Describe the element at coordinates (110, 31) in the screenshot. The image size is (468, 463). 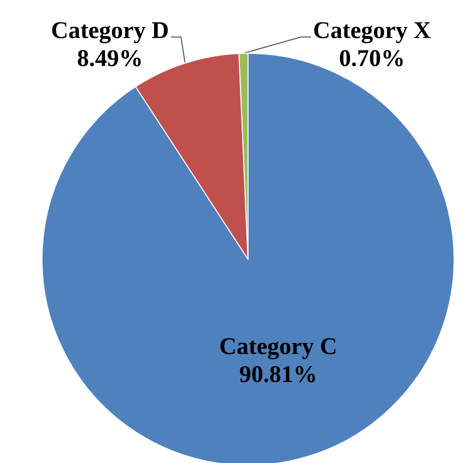
I see `slice-label: Category D` at that location.